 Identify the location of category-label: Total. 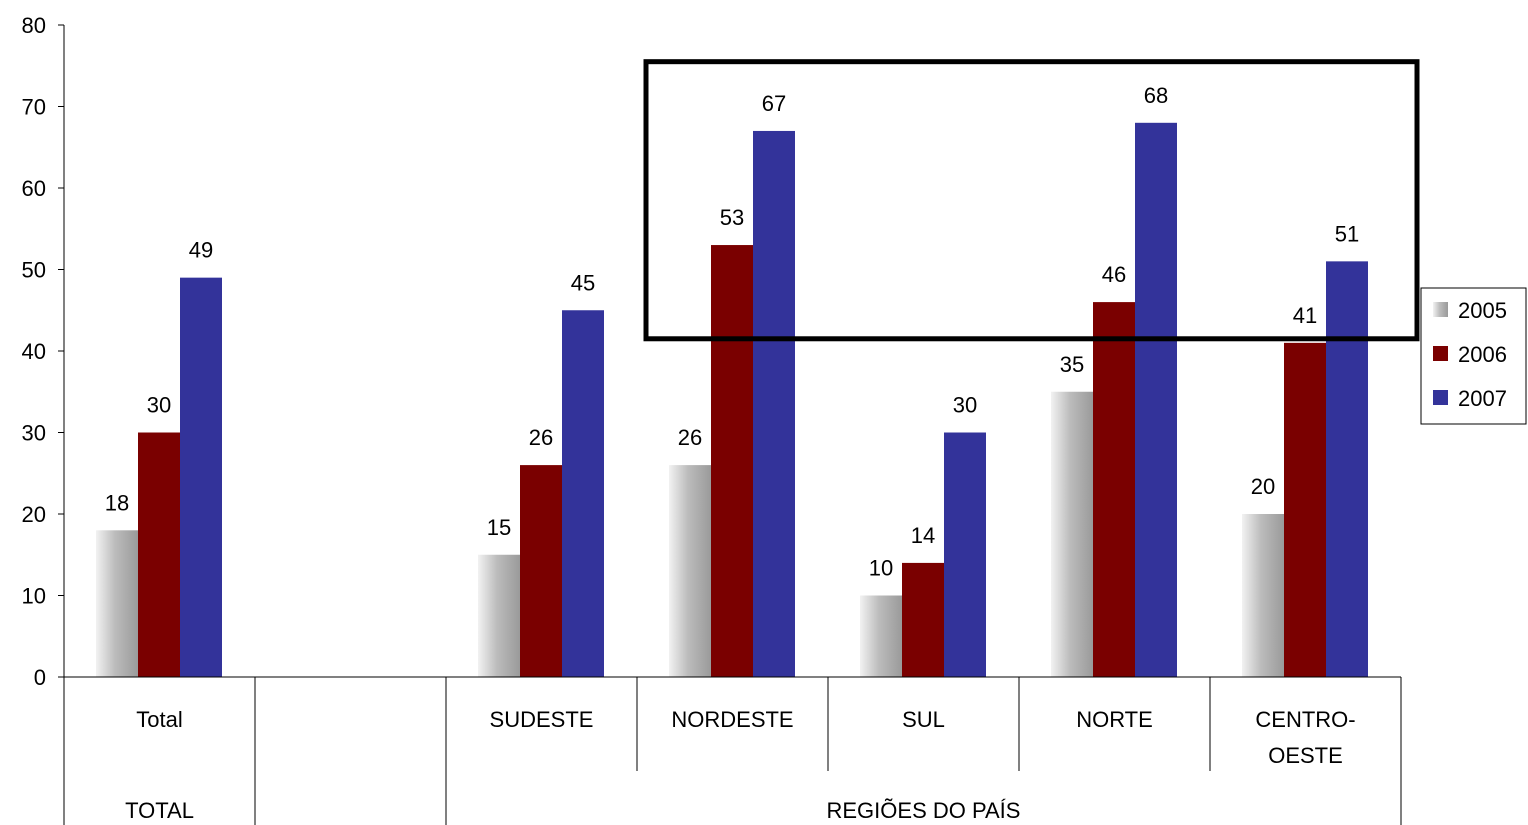
(159, 719).